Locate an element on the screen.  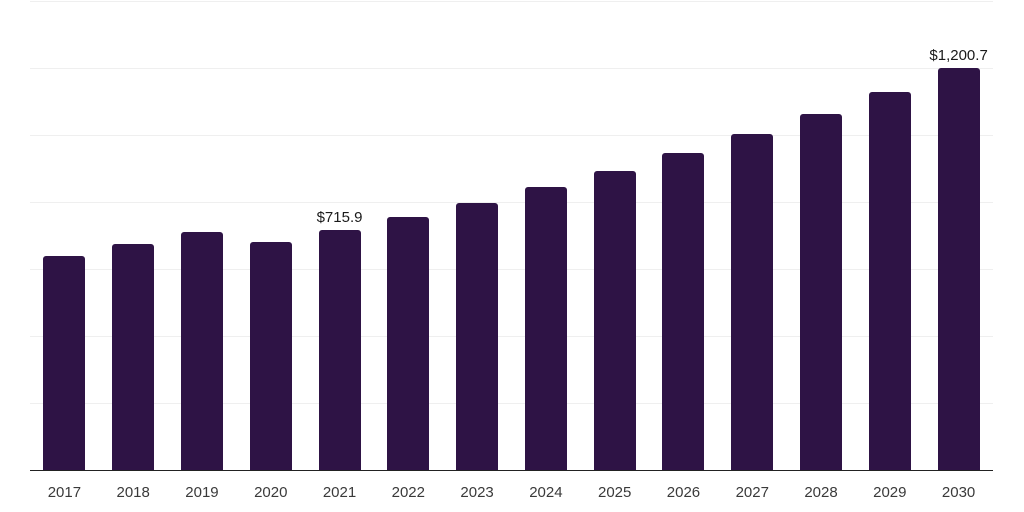
bar-value-label-2030: $1,200.7 is located at coordinates (958, 55).